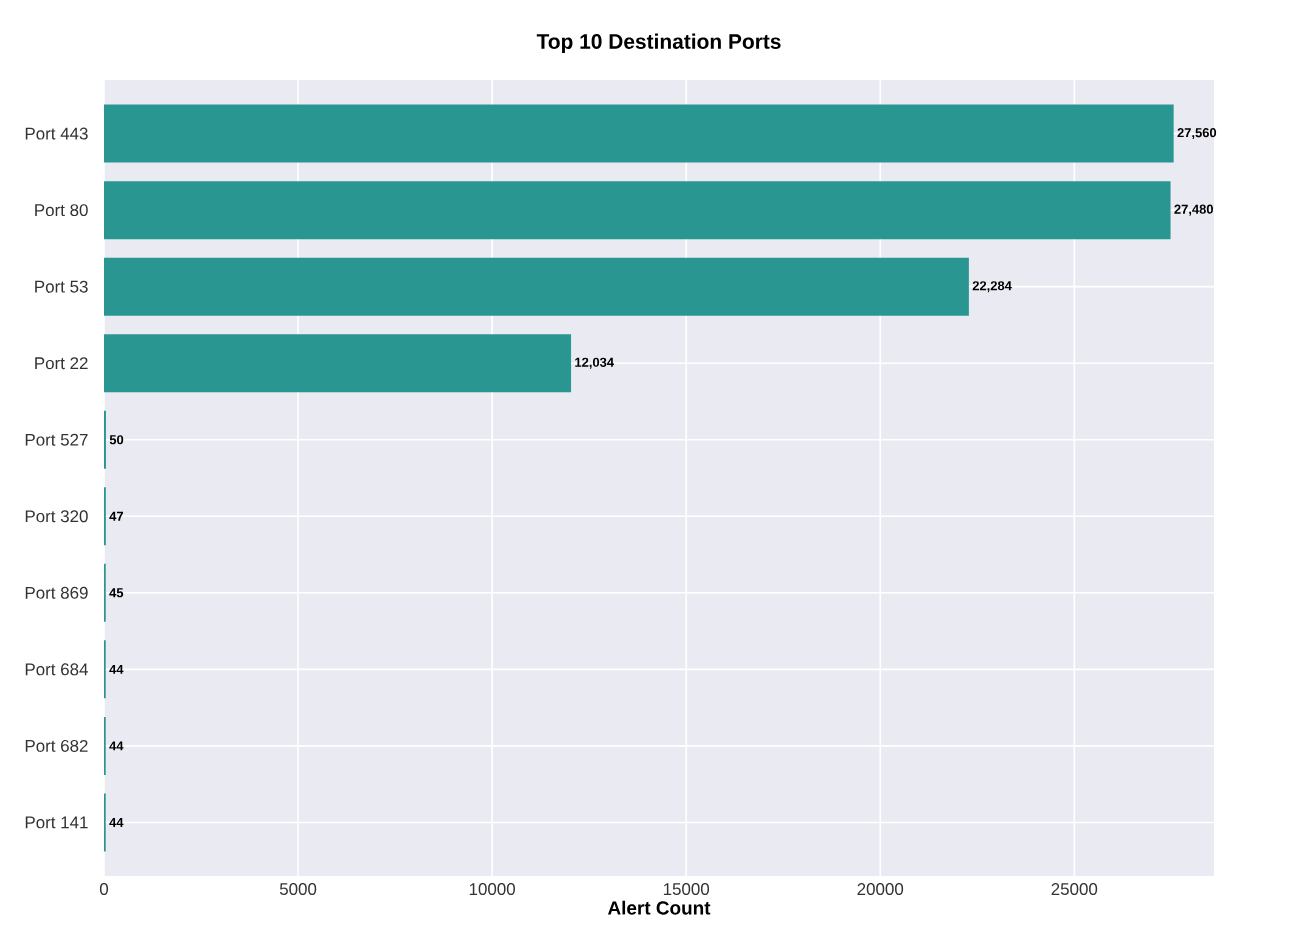 This screenshot has width=1304, height=944. What do you see at coordinates (61, 210) in the screenshot?
I see `y-tick-label: Port 80` at bounding box center [61, 210].